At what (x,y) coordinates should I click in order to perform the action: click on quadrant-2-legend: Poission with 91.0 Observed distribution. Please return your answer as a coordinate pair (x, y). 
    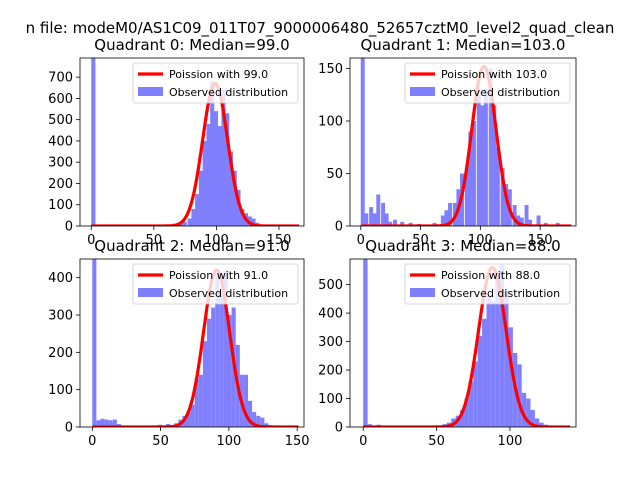
    Looking at the image, I should click on (215, 284).